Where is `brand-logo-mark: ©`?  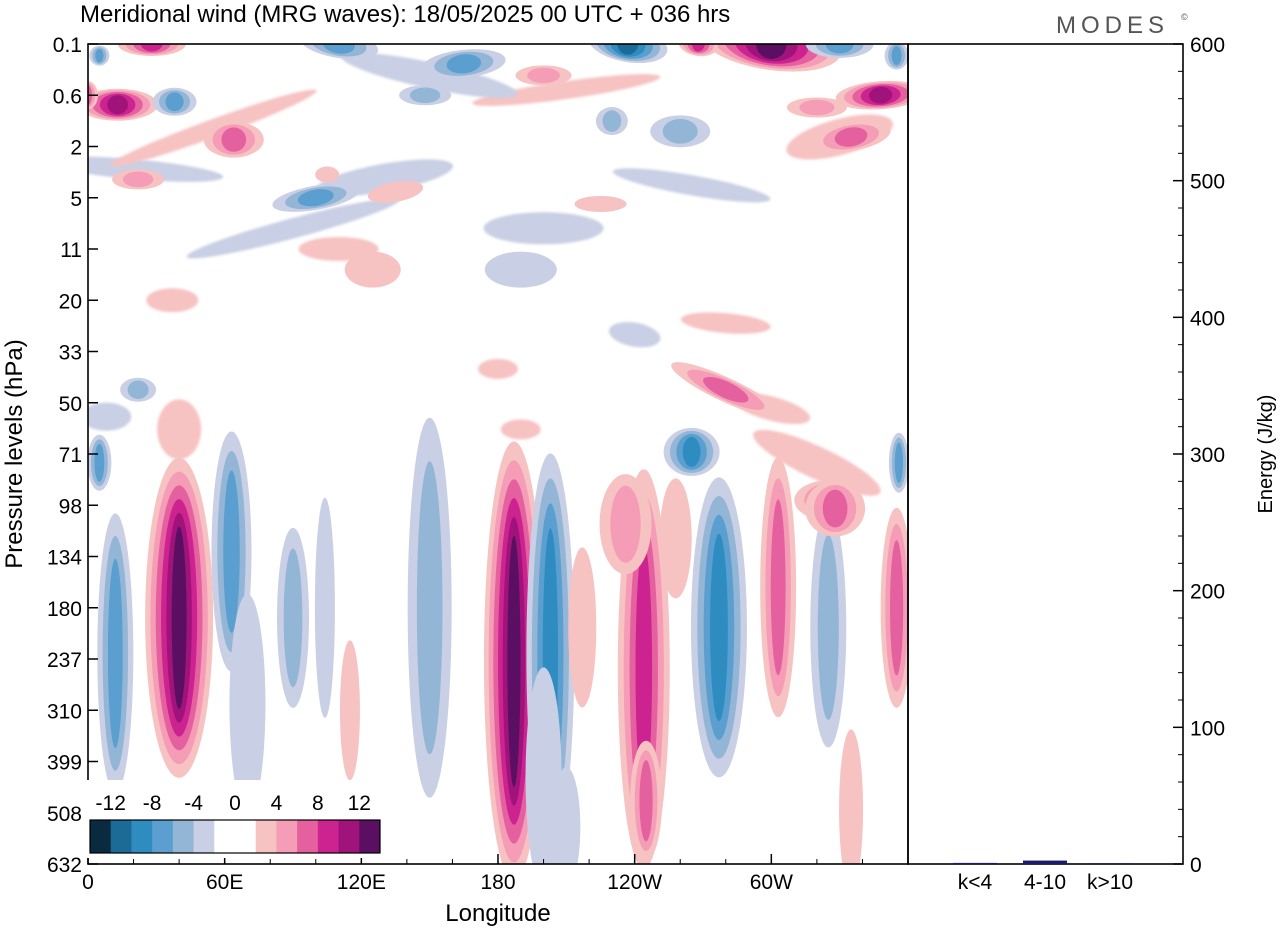 brand-logo-mark: © is located at coordinates (1184, 17).